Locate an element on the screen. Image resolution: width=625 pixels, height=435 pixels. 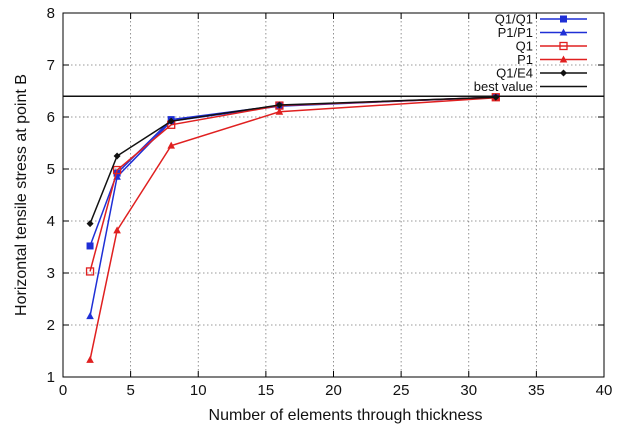
legend-label-q1-q1: Q1/Q1 is located at coordinates (514, 19).